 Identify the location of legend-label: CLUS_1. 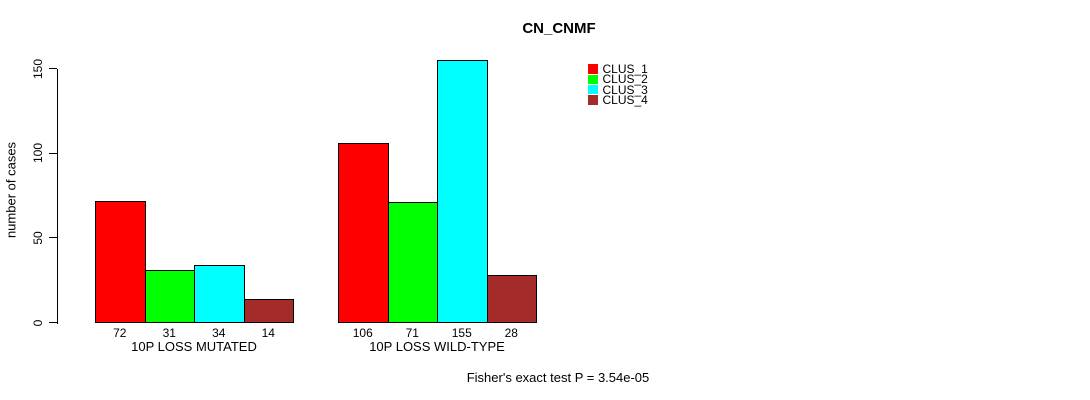
(625, 69).